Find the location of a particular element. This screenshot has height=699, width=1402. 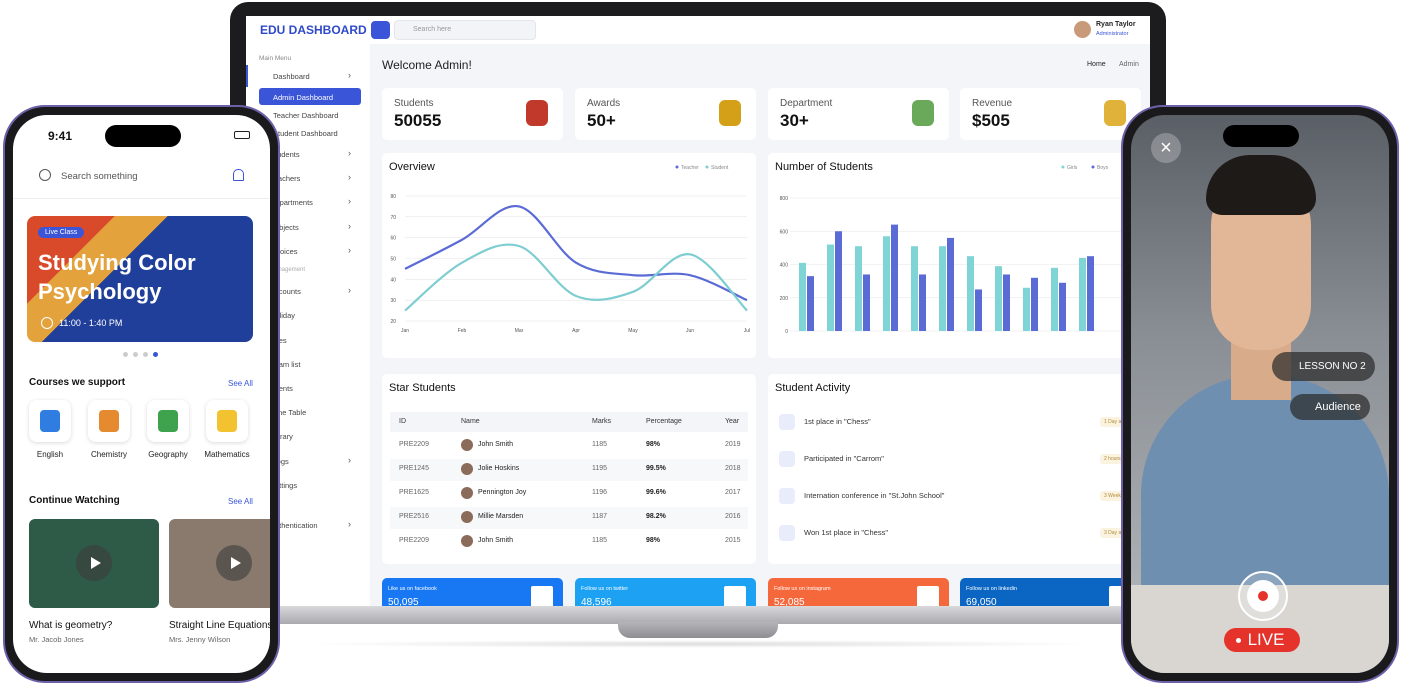

legend-dot is located at coordinates (707, 167).